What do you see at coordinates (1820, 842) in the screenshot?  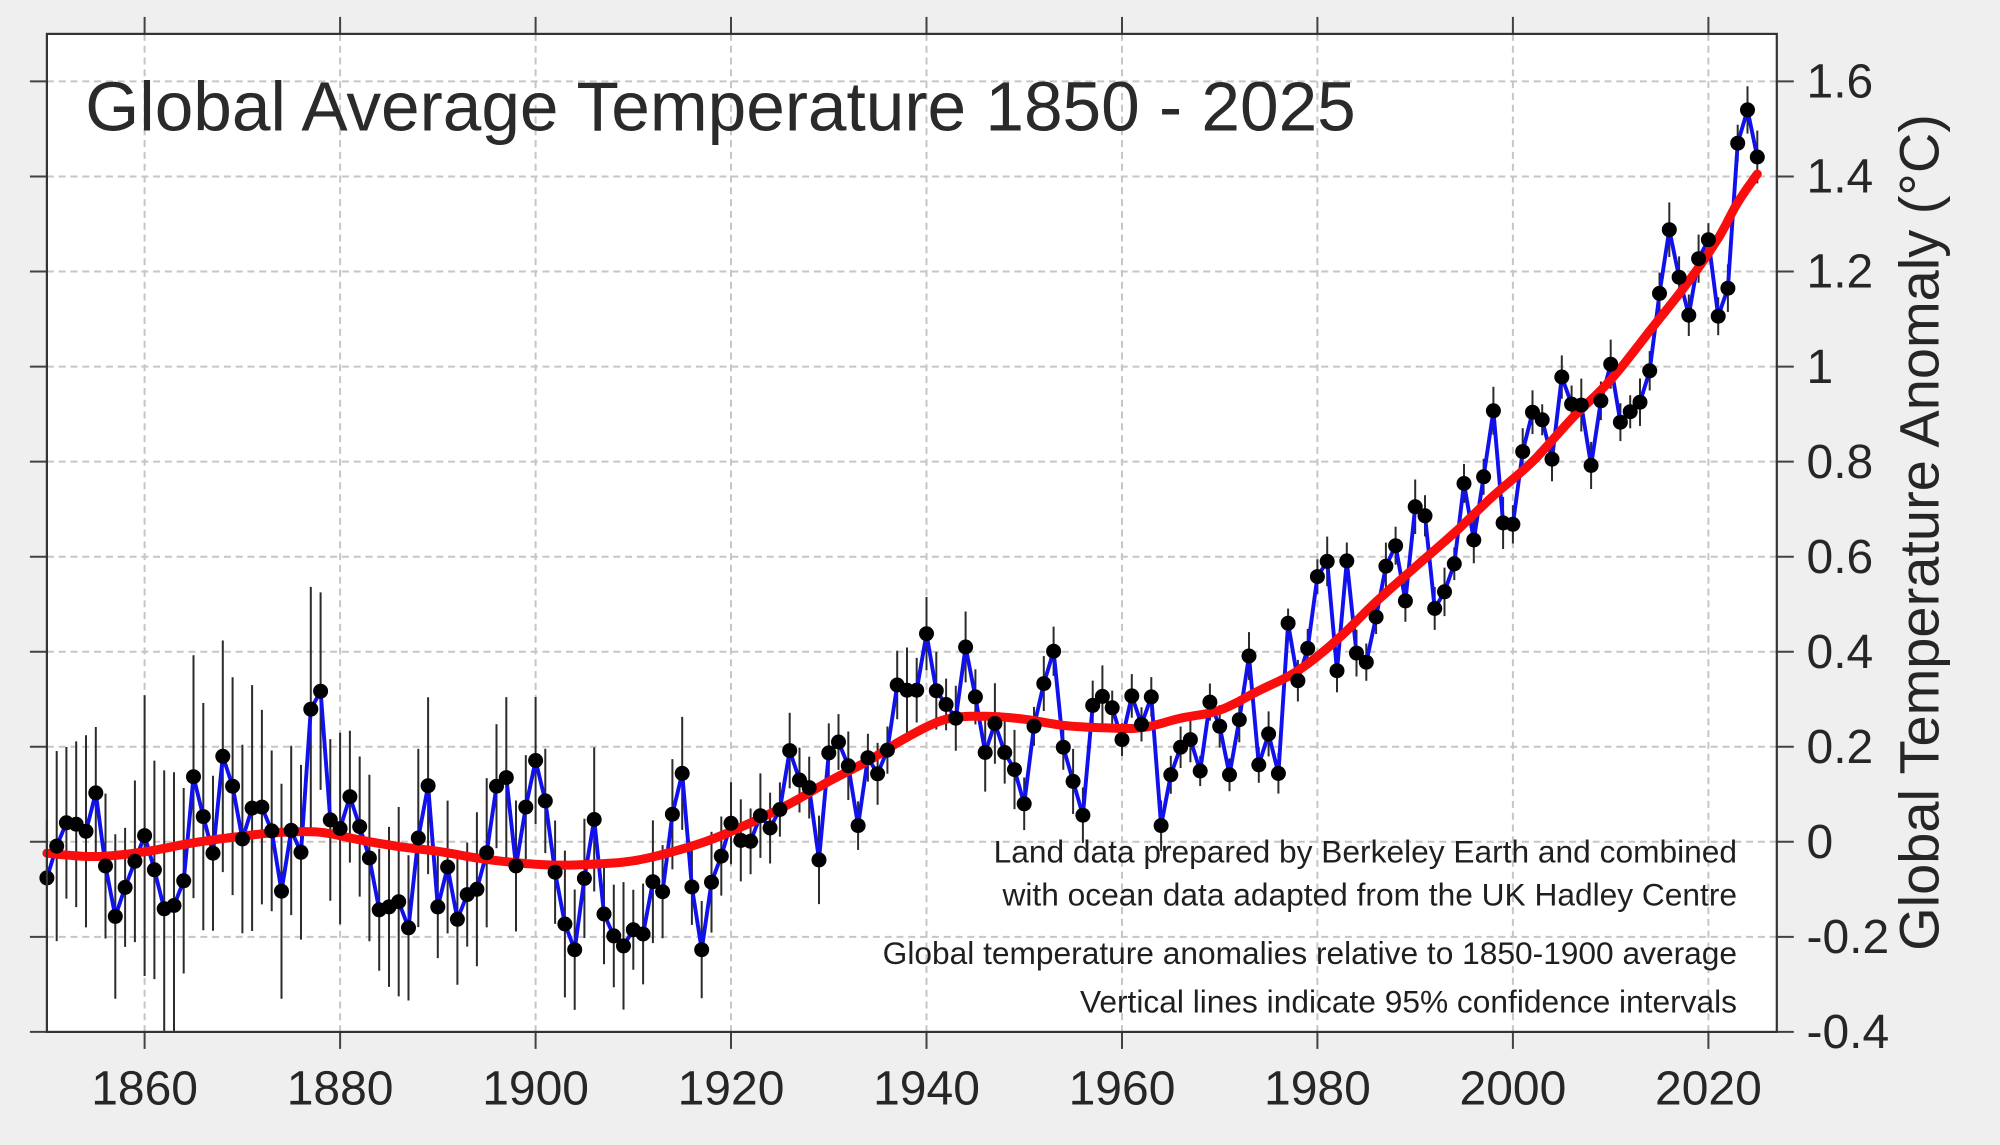 I see `svg-text: 0` at bounding box center [1820, 842].